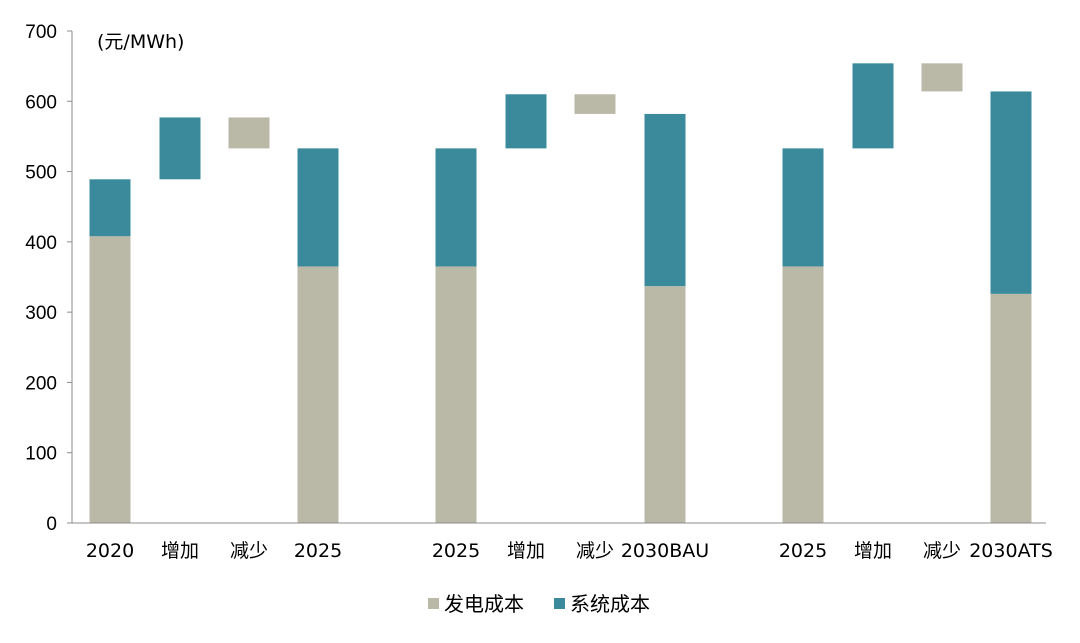 This screenshot has height=643, width=1080. Describe the element at coordinates (665, 551) in the screenshot. I see `x-tick-label: 2030BAU` at that location.